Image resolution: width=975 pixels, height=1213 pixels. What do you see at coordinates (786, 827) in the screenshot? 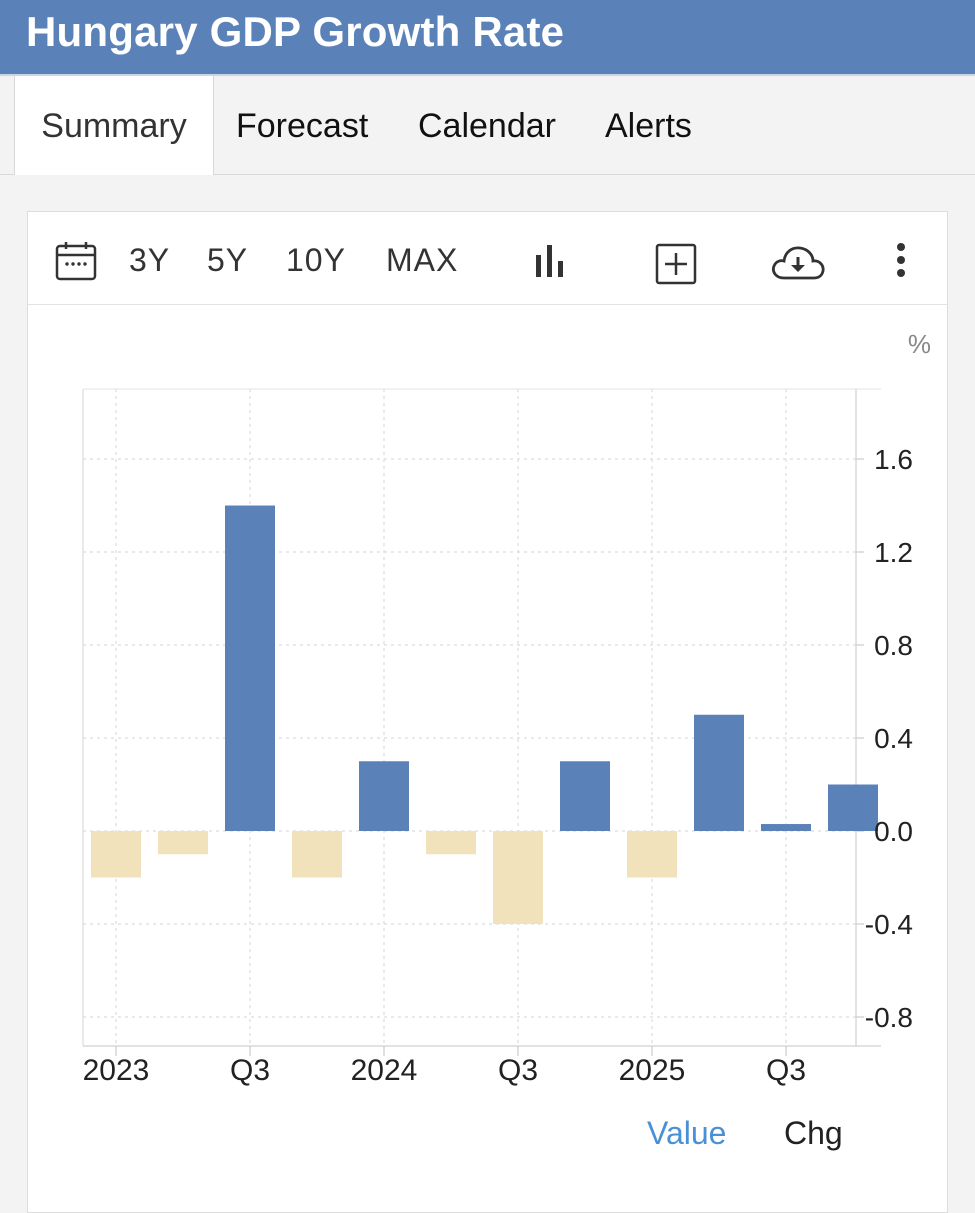
I see `bar-2025-q3` at bounding box center [786, 827].